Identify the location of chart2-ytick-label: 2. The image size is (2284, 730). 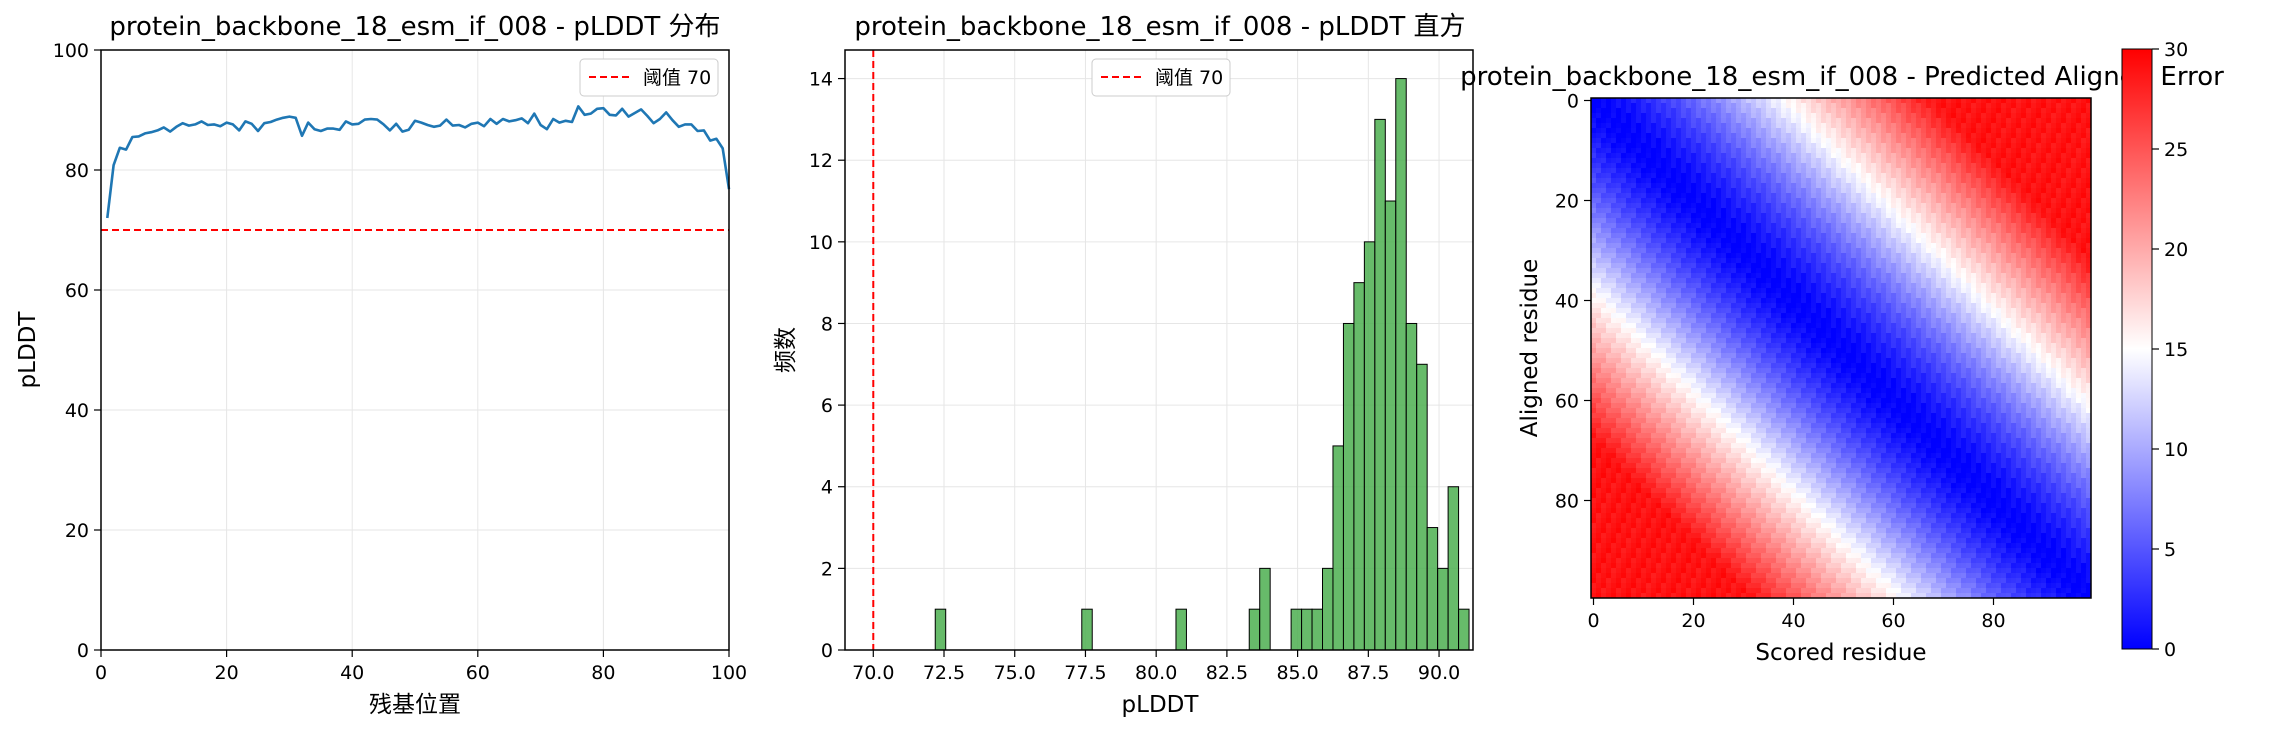
(827, 569).